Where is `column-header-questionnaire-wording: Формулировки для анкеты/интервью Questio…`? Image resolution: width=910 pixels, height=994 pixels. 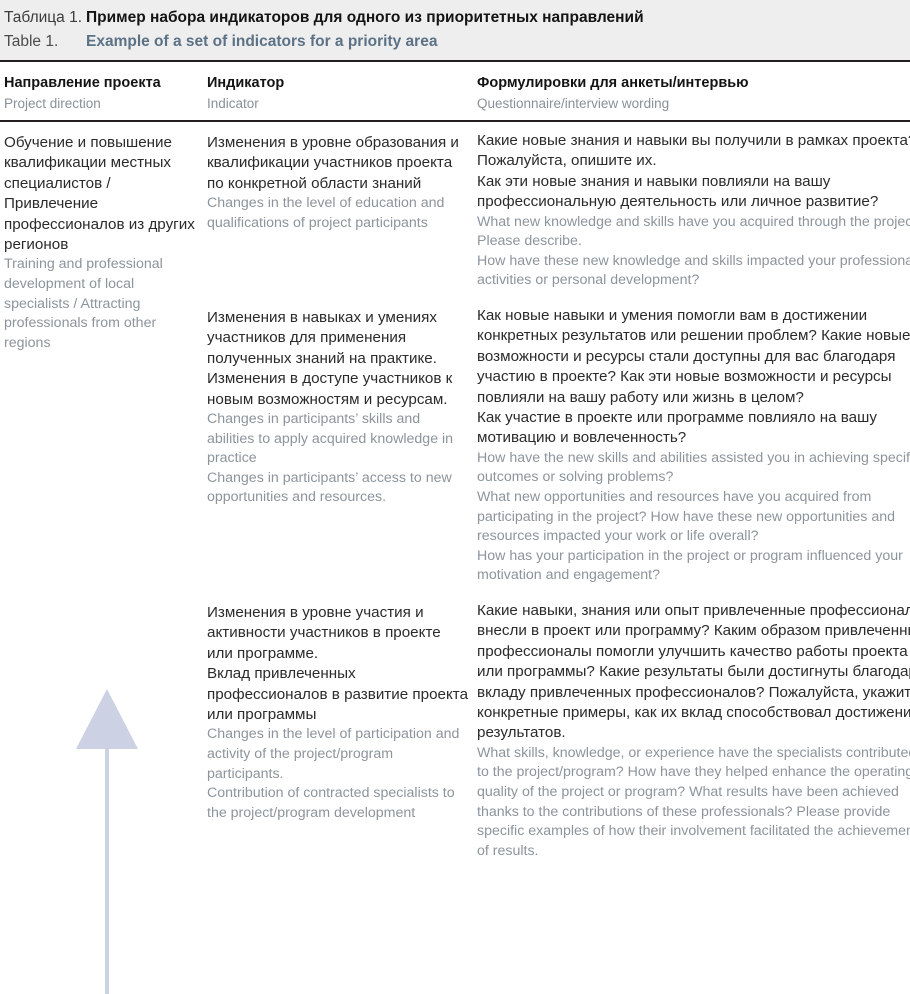
column-header-questionnaire-wording: Формулировки для анкеты/интервью Questio… is located at coordinates (613, 93).